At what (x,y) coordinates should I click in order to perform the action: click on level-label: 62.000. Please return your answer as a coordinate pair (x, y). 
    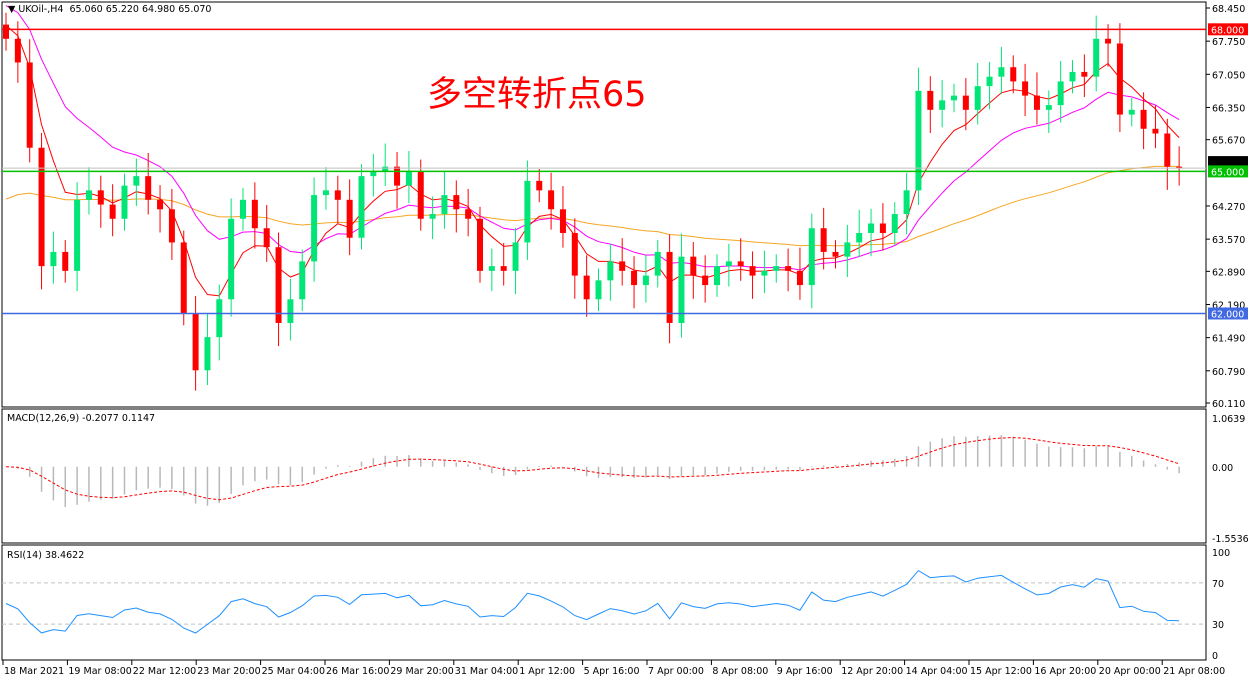
    Looking at the image, I should click on (1227, 314).